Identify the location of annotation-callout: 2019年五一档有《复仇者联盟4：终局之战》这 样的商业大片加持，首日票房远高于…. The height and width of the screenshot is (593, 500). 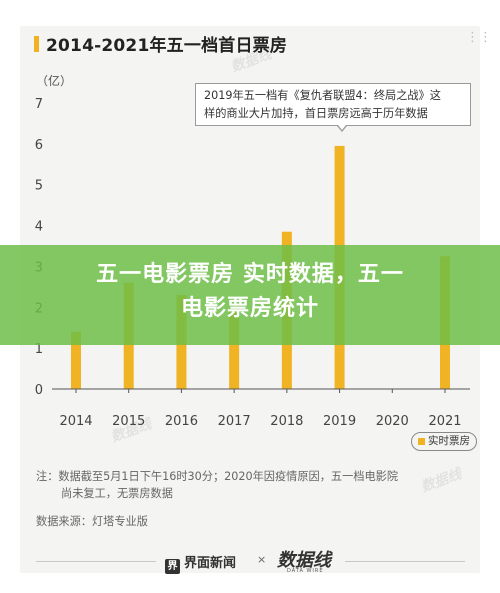
(333, 104).